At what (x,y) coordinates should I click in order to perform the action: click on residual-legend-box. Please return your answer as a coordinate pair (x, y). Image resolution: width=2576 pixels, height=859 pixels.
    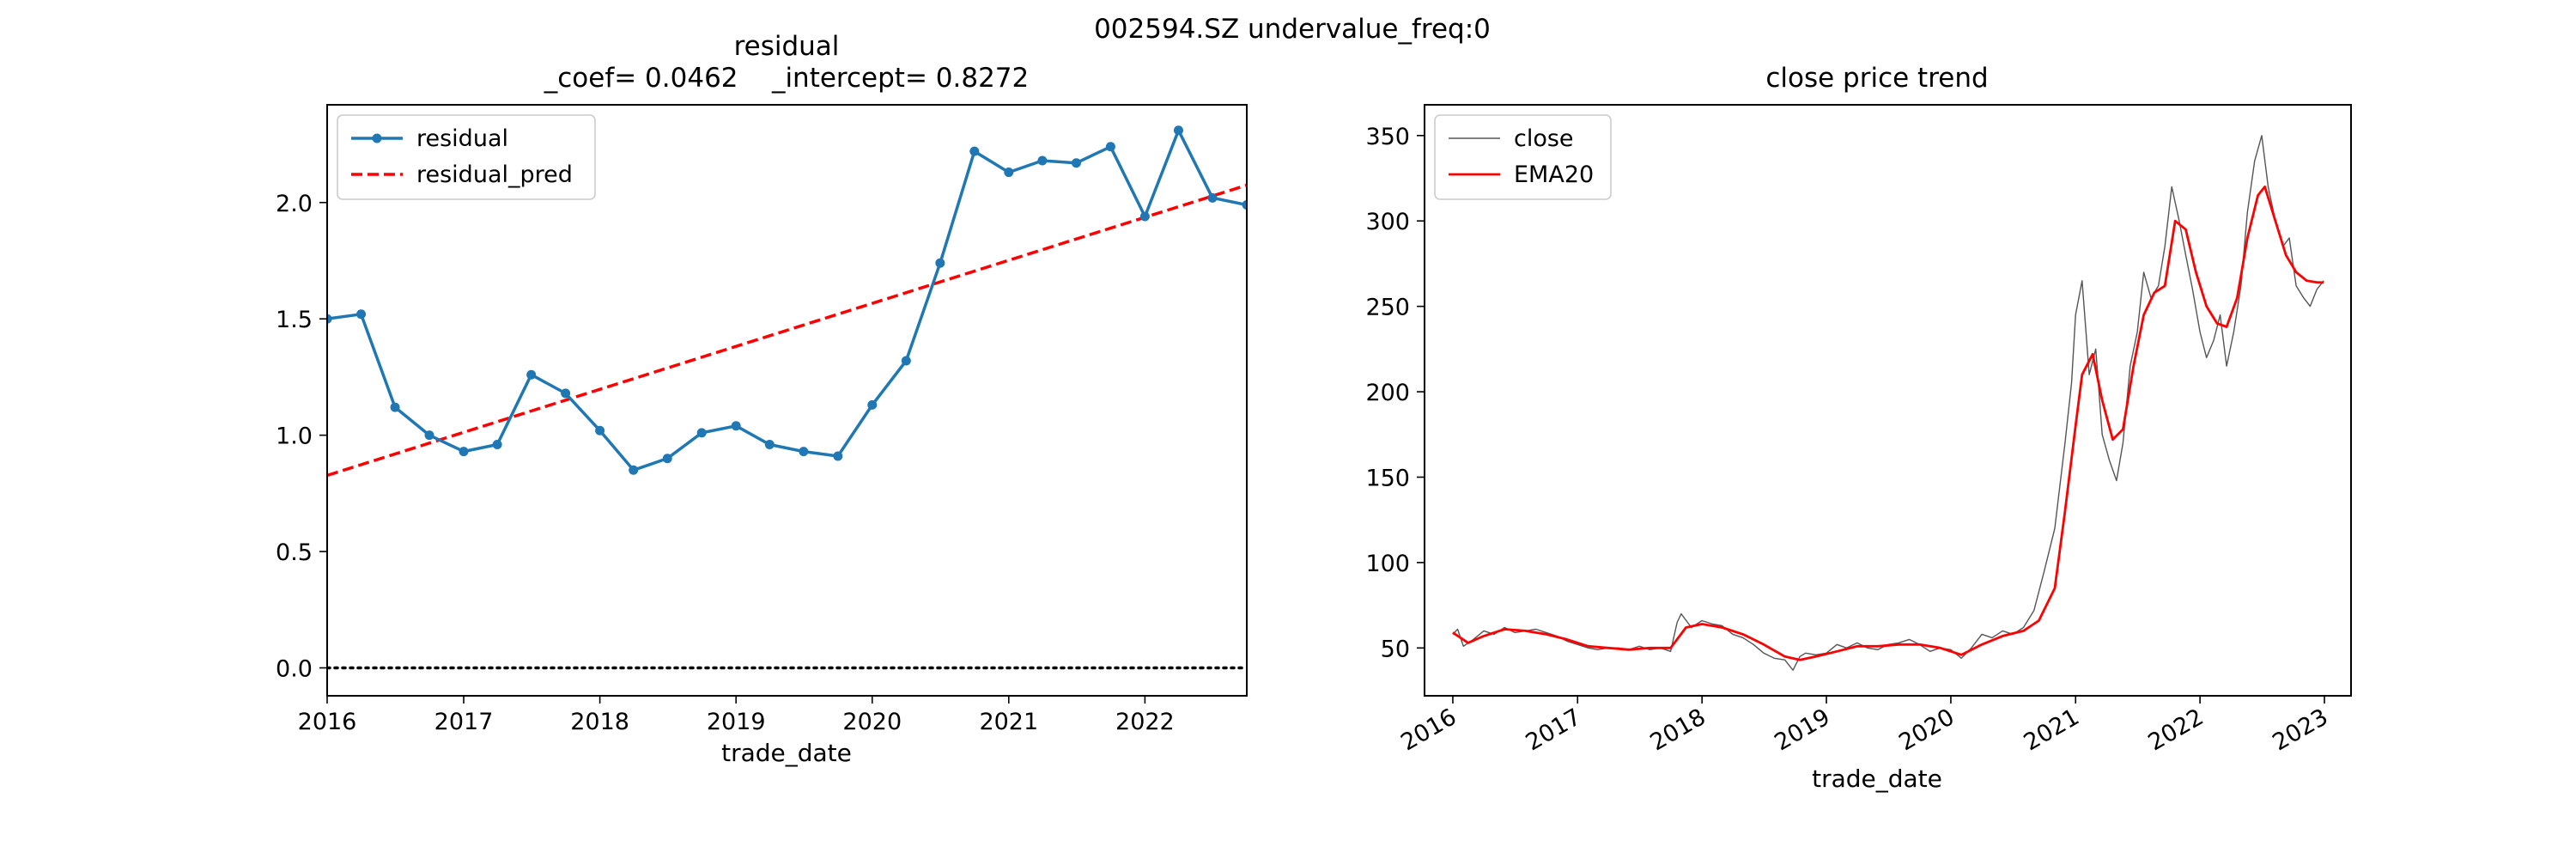
    Looking at the image, I should click on (466, 157).